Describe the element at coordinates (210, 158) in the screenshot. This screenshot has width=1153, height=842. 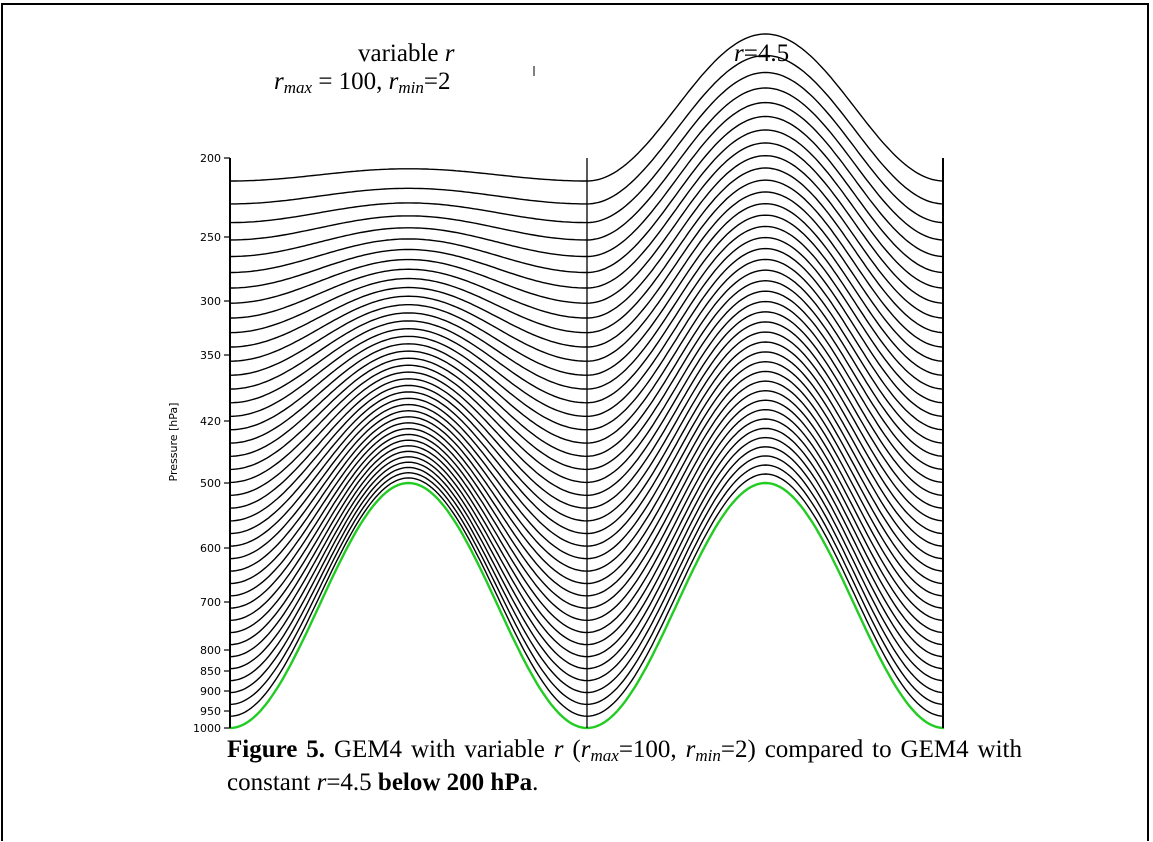
I see `y-tick-label: 200` at that location.